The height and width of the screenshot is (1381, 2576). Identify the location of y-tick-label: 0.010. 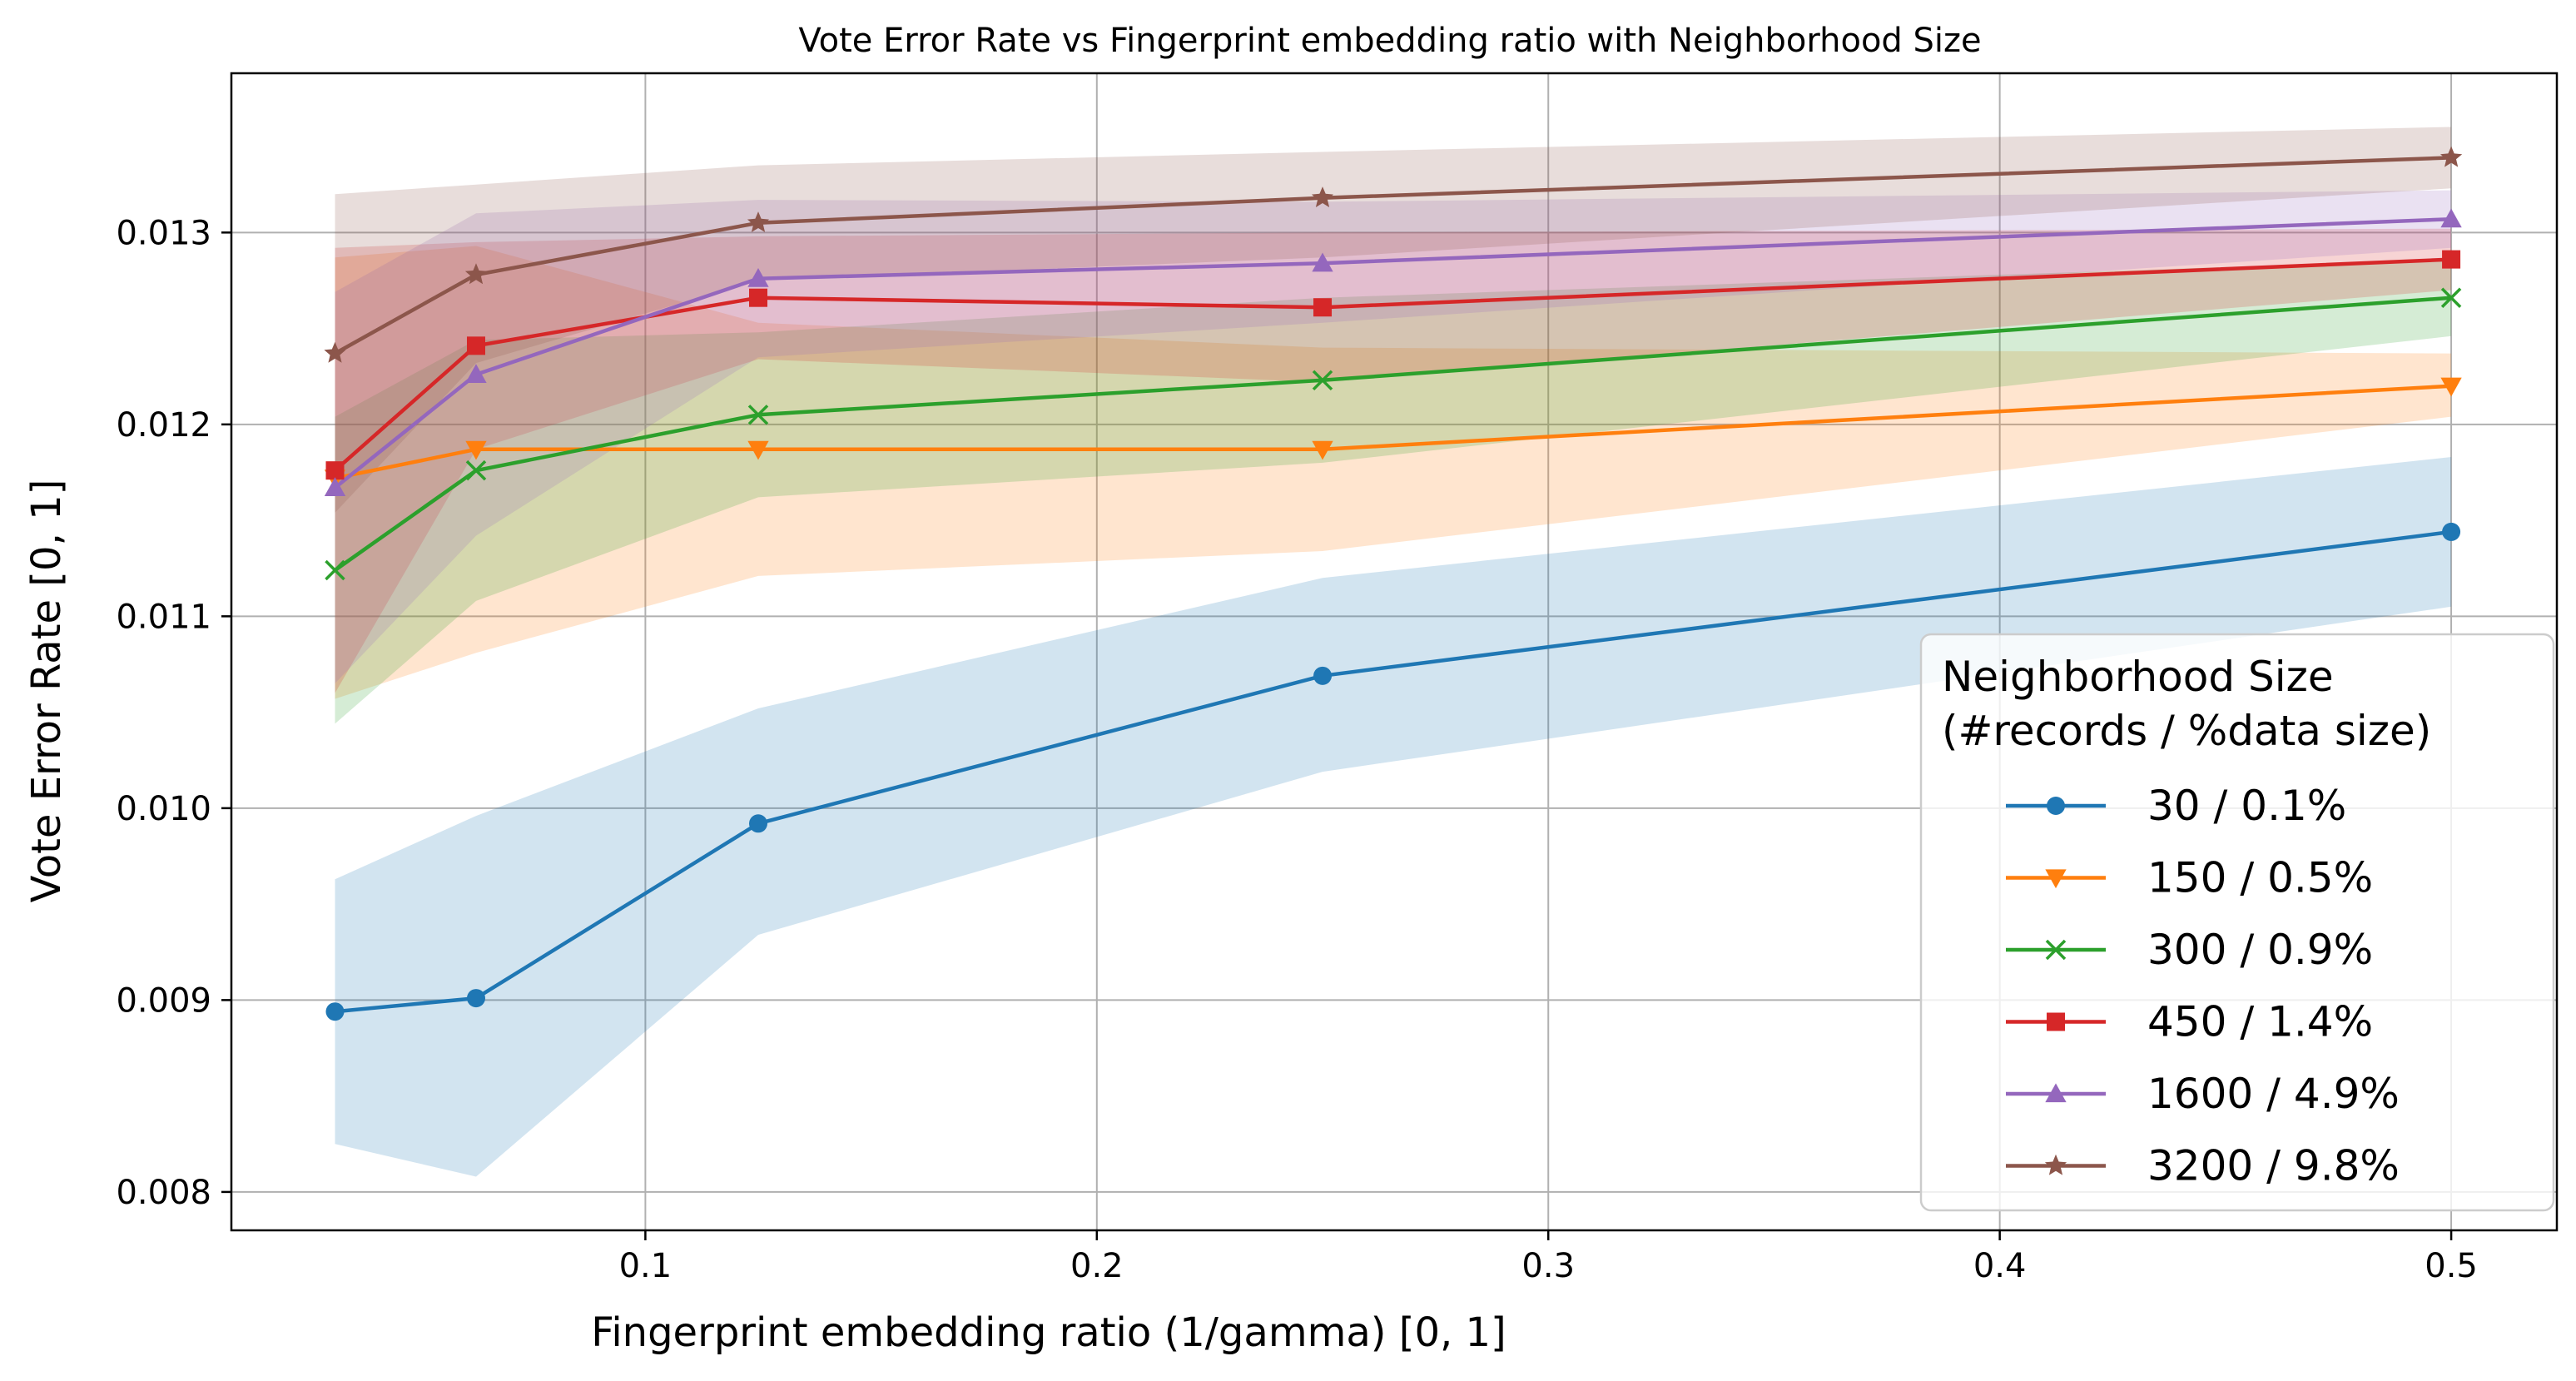
(163, 809).